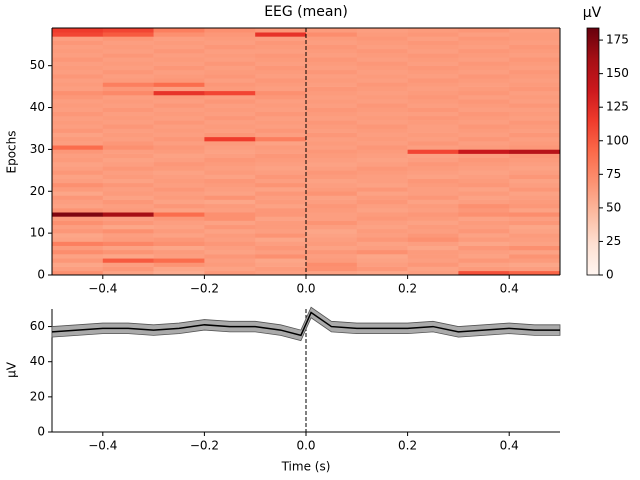 The height and width of the screenshot is (480, 640). Describe the element at coordinates (305, 446) in the screenshot. I see `x-tick-label: 0.0` at that location.